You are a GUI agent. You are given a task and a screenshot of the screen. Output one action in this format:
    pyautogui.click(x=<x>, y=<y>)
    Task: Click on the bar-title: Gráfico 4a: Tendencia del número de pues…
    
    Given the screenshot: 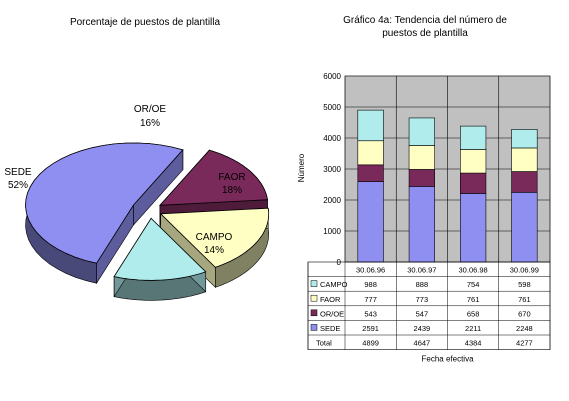 What is the action you would take?
    pyautogui.click(x=425, y=27)
    